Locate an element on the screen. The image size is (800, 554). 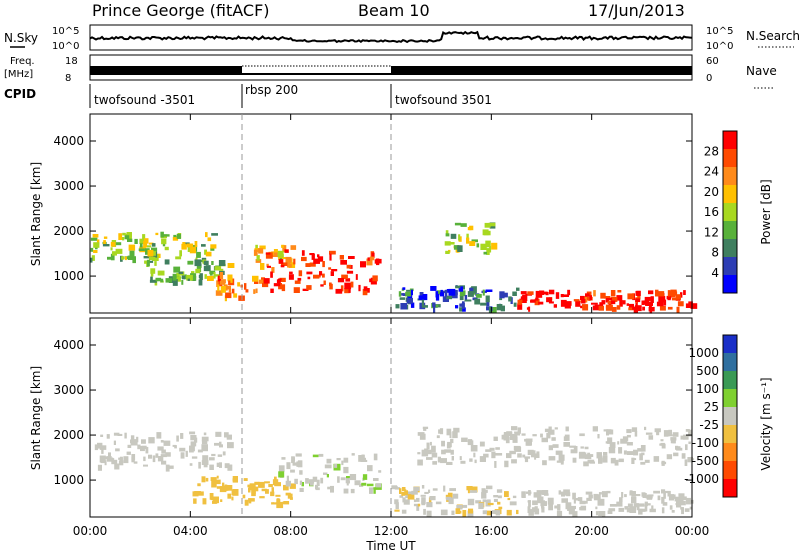
velocity-heatmap is located at coordinates (394, 472).